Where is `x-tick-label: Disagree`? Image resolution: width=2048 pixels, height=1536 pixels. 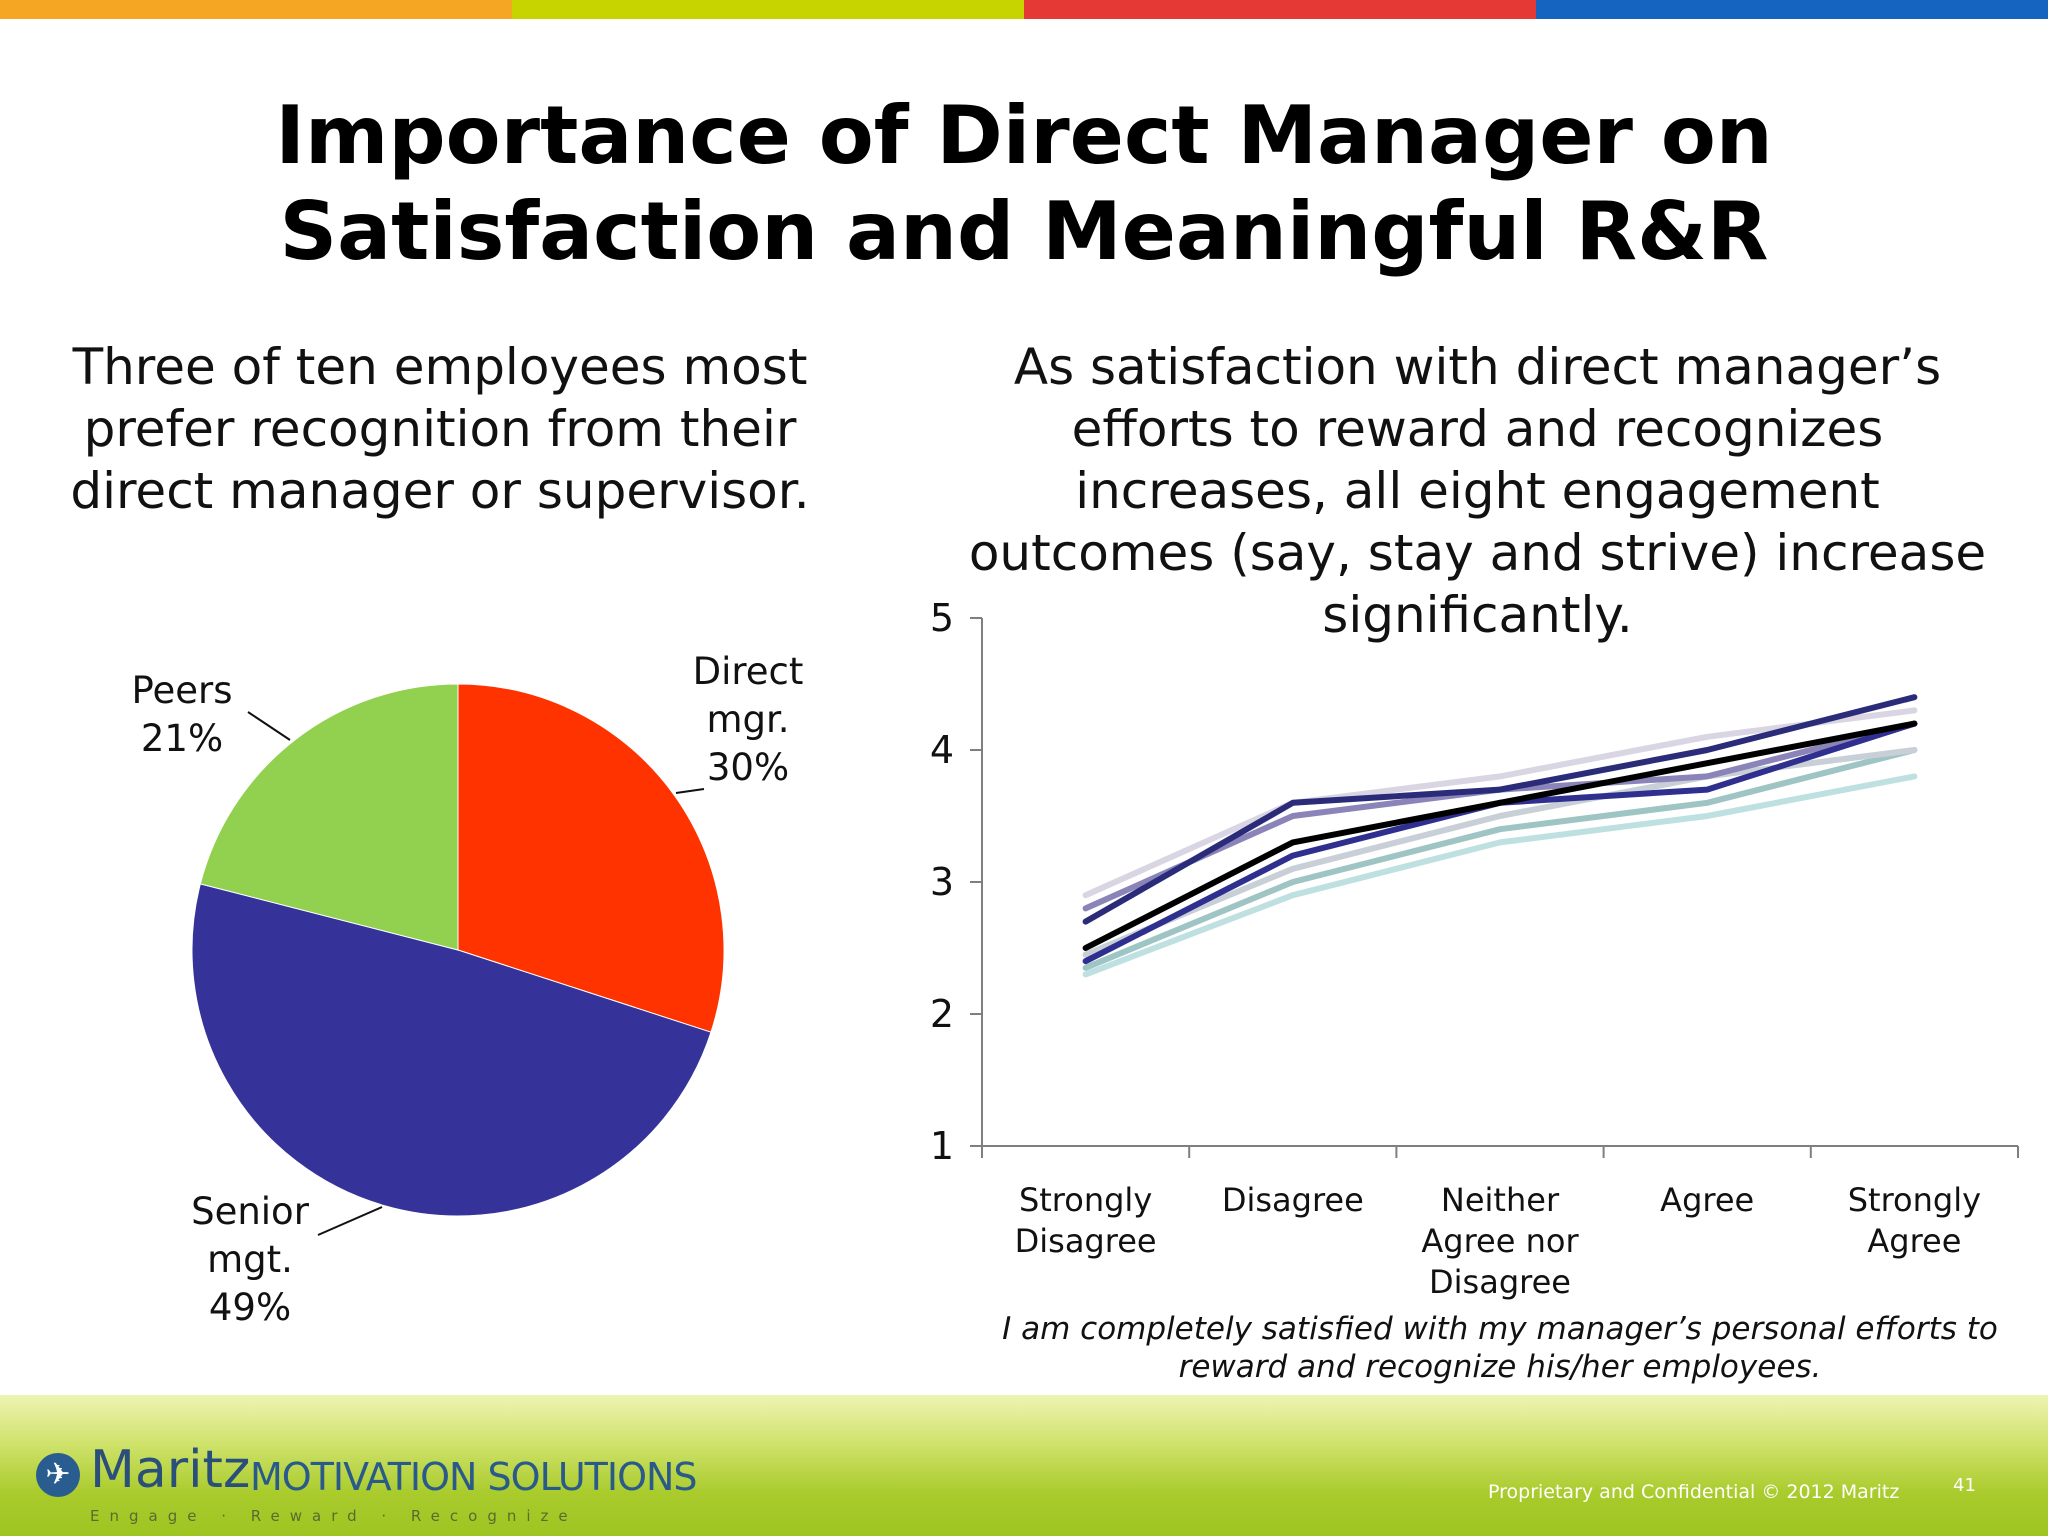
x-tick-label: Disagree is located at coordinates (1293, 1200).